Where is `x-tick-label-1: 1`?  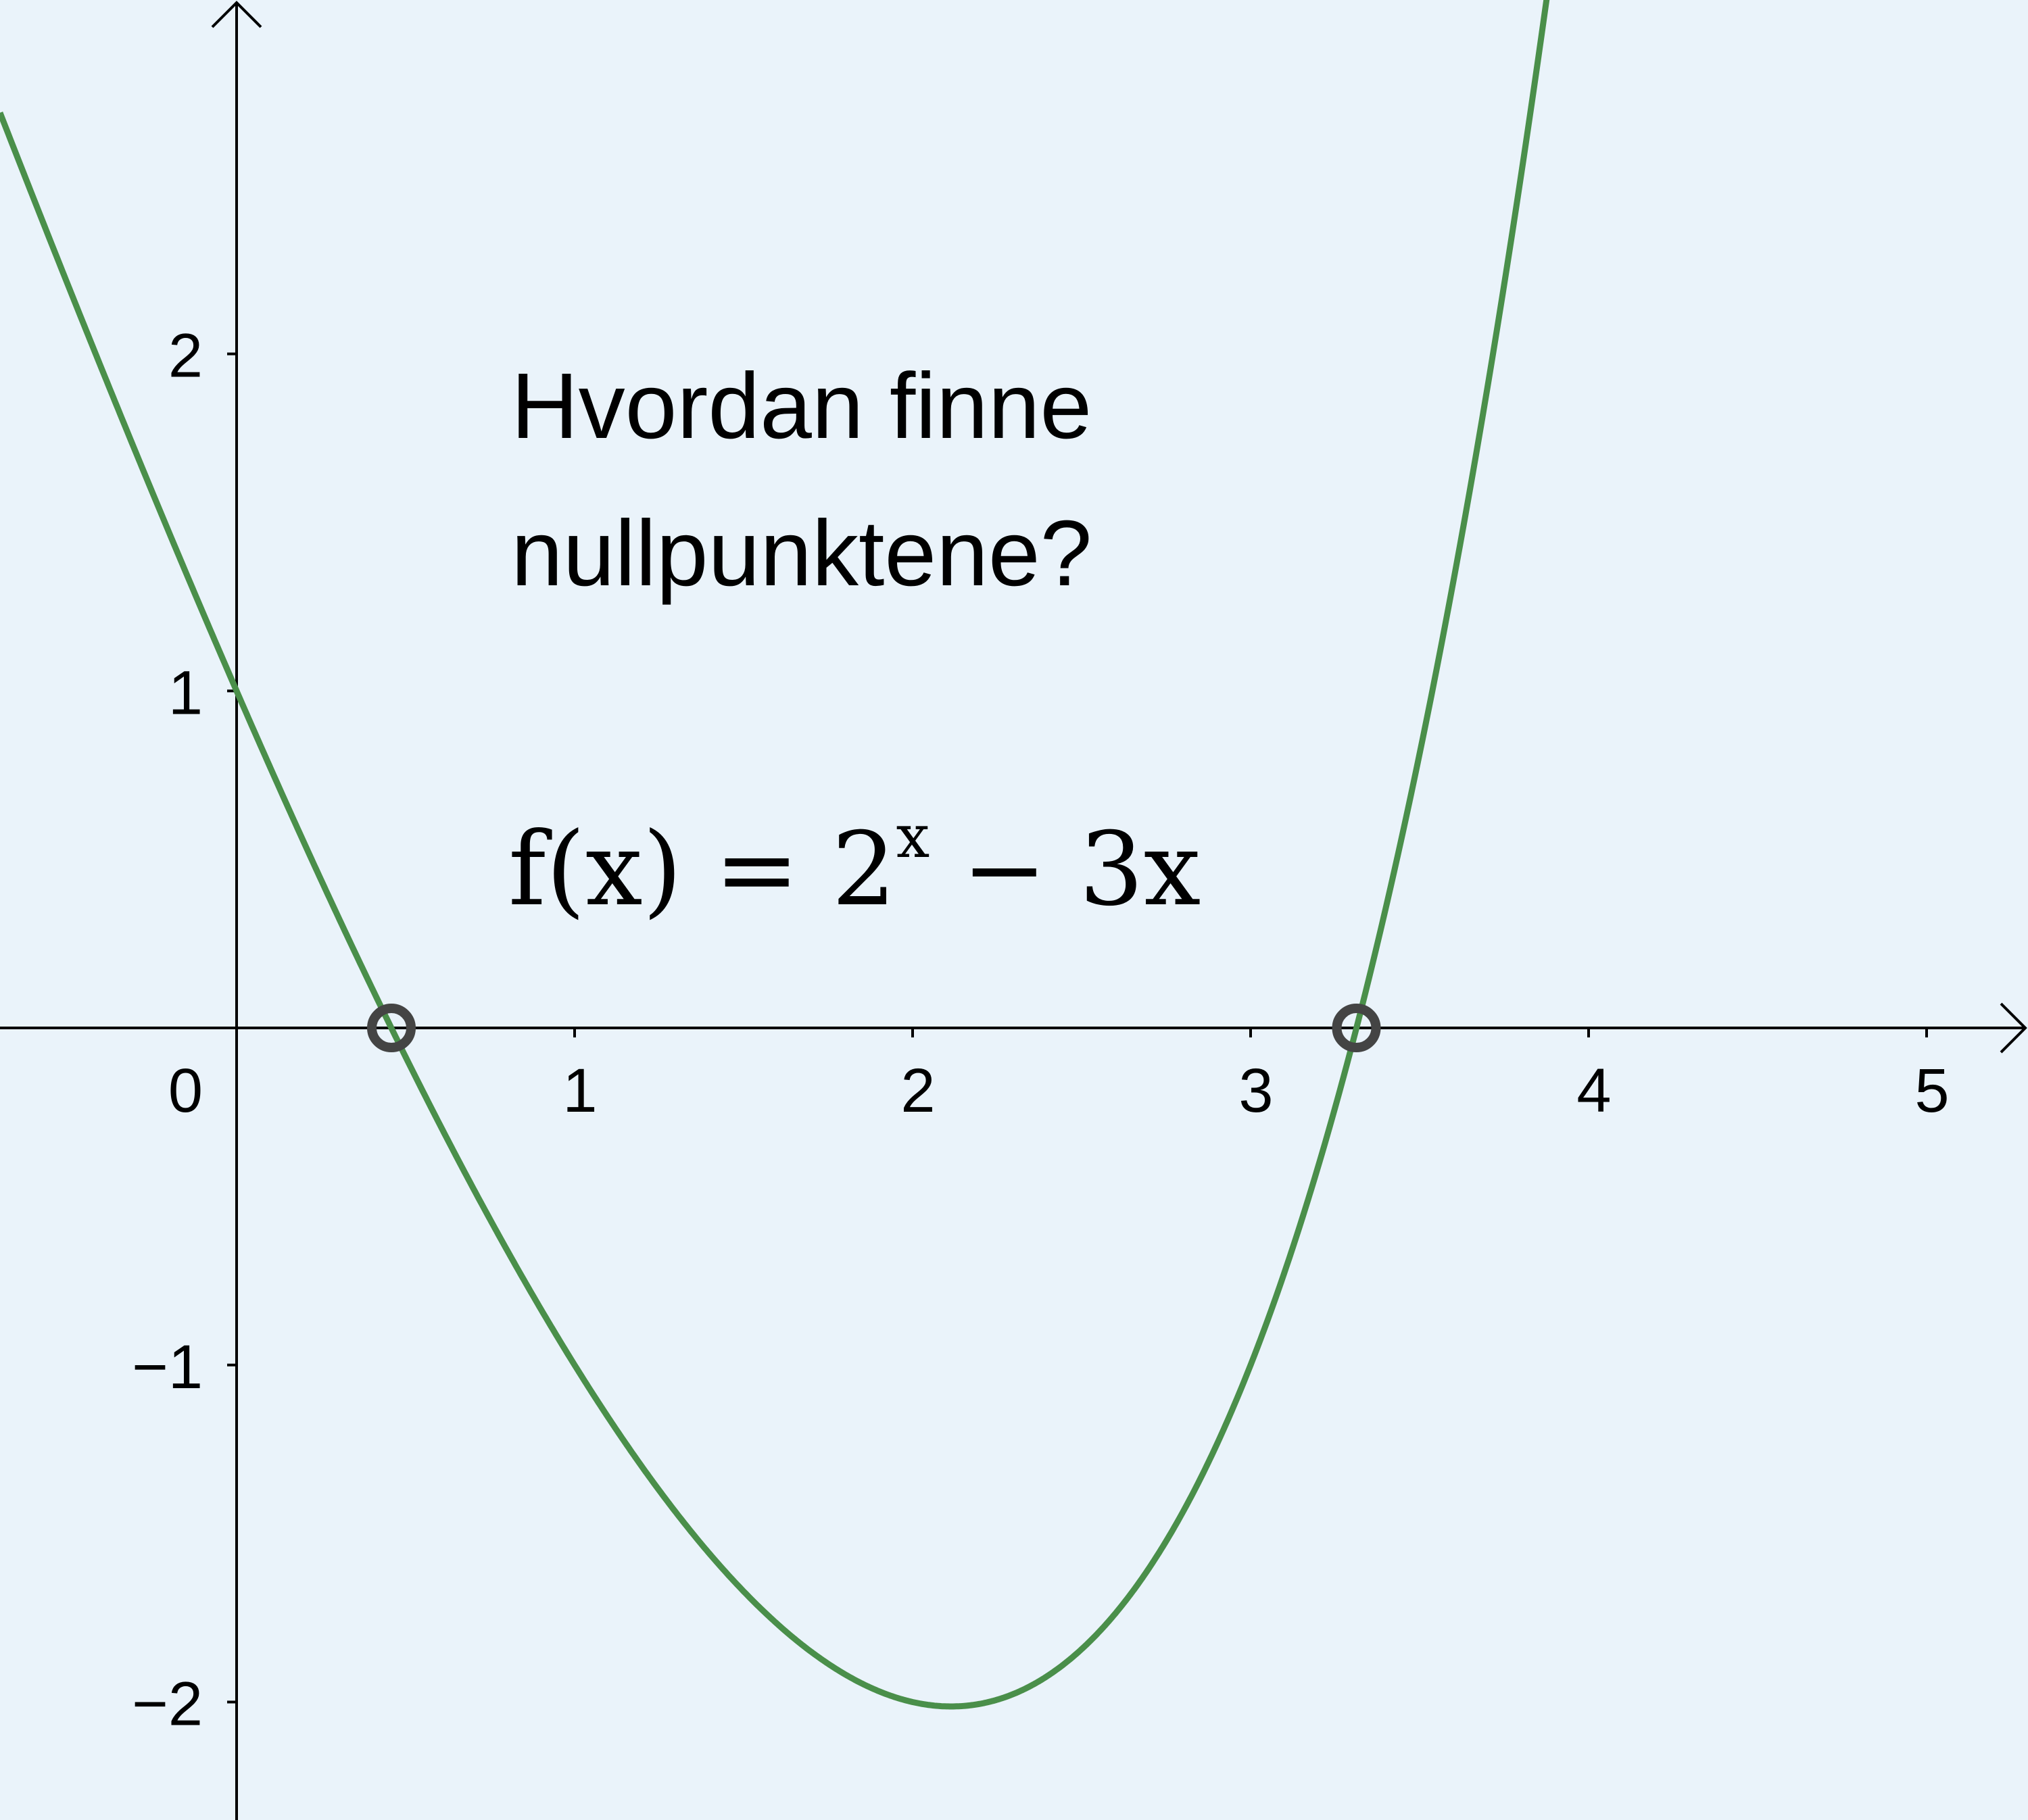
x-tick-label-1: 1 is located at coordinates (580, 1090).